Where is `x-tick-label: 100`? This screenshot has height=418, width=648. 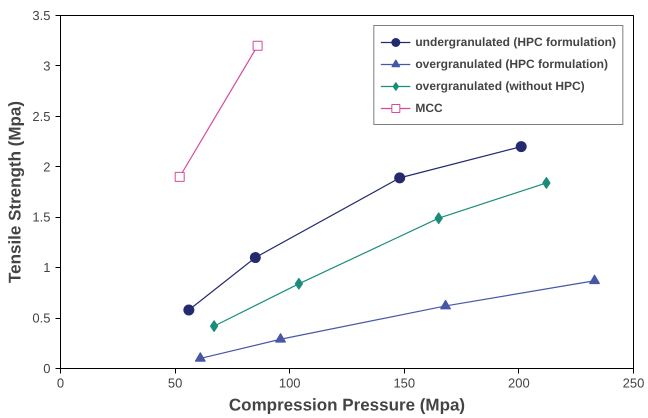
x-tick-label: 100 is located at coordinates (289, 383).